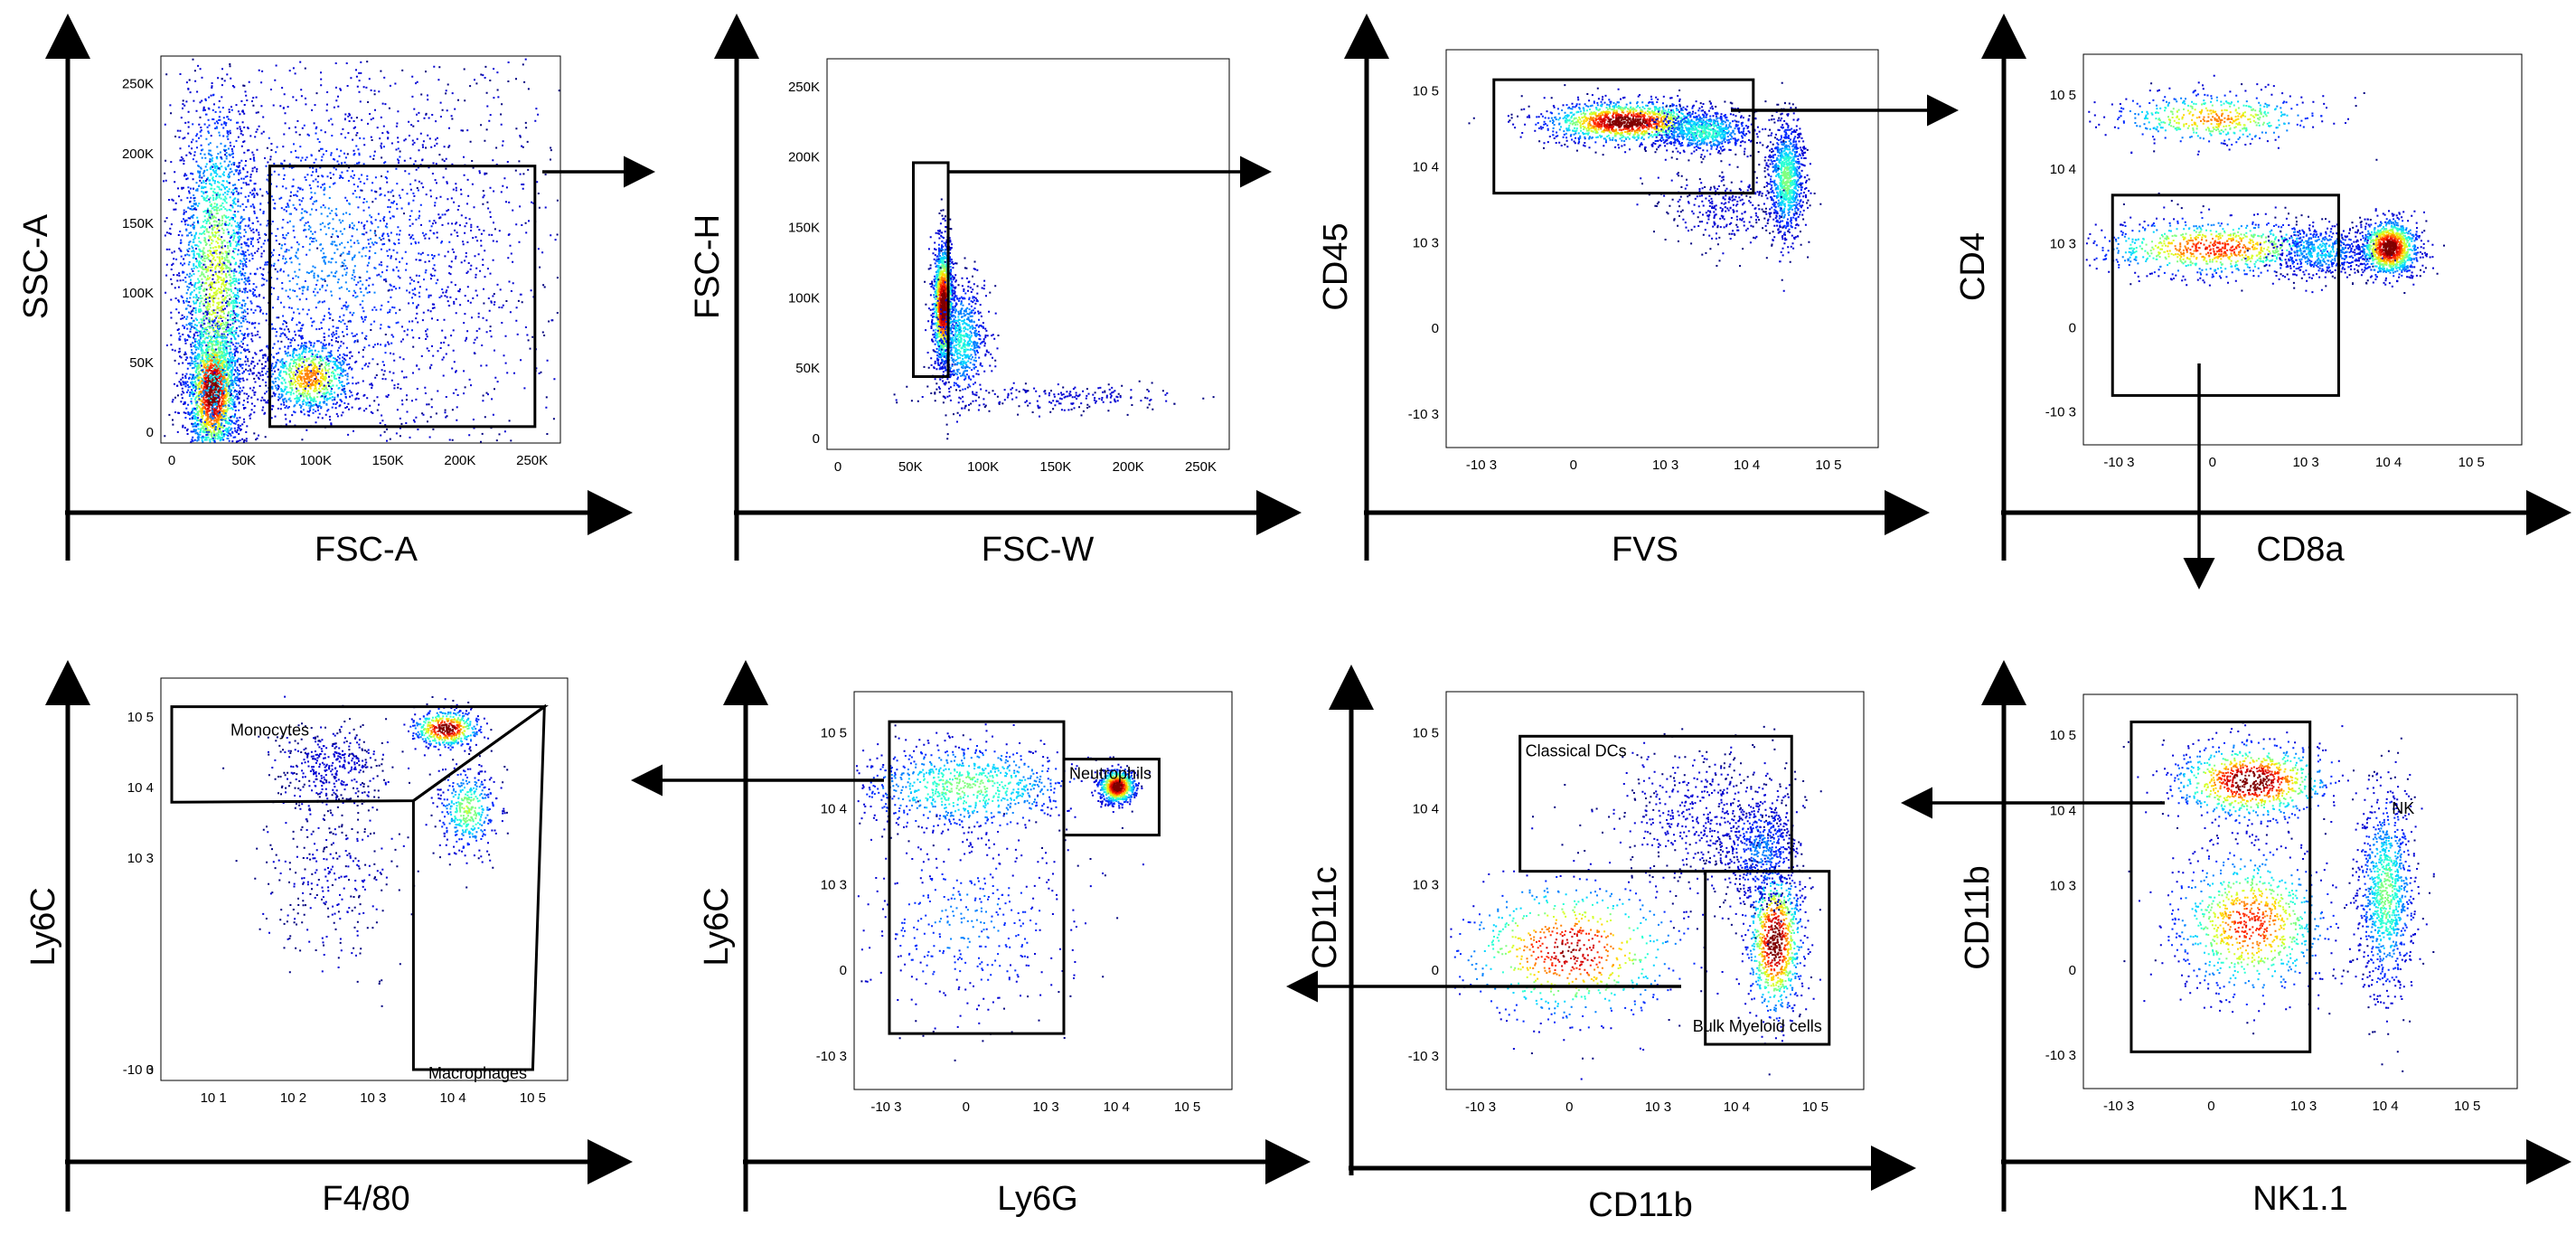  Describe the element at coordinates (36, 266) in the screenshot. I see `y-axis-label: SSC-A` at that location.